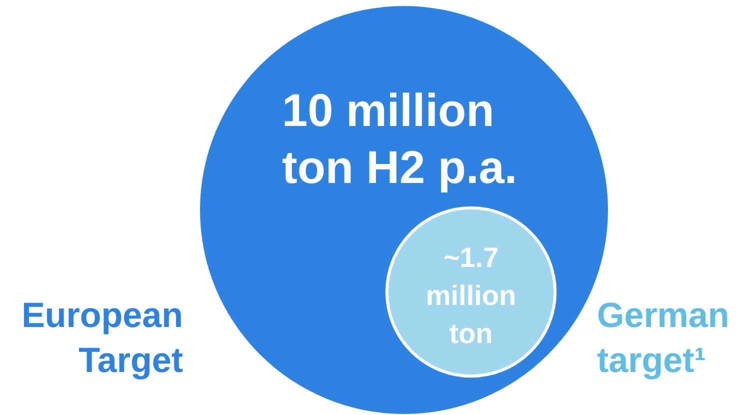 The width and height of the screenshot is (745, 415). I want to click on category-label: European Target, so click(103, 338).